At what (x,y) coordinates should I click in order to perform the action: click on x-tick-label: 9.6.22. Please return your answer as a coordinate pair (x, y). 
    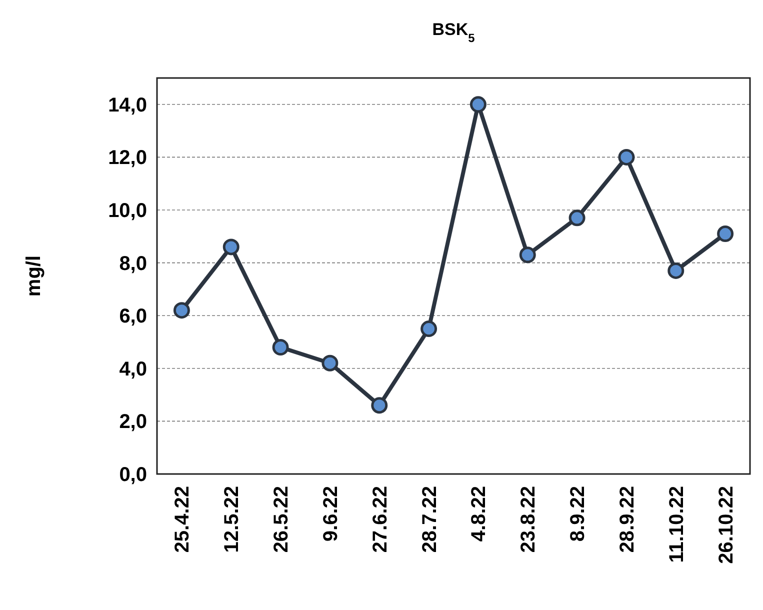
    Looking at the image, I should click on (331, 514).